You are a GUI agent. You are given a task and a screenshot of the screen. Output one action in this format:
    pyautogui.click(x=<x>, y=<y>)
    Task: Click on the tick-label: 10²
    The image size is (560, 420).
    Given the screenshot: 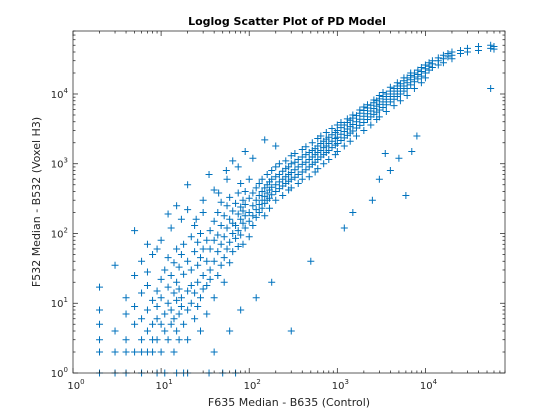 What is the action you would take?
    pyautogui.click(x=59, y=233)
    